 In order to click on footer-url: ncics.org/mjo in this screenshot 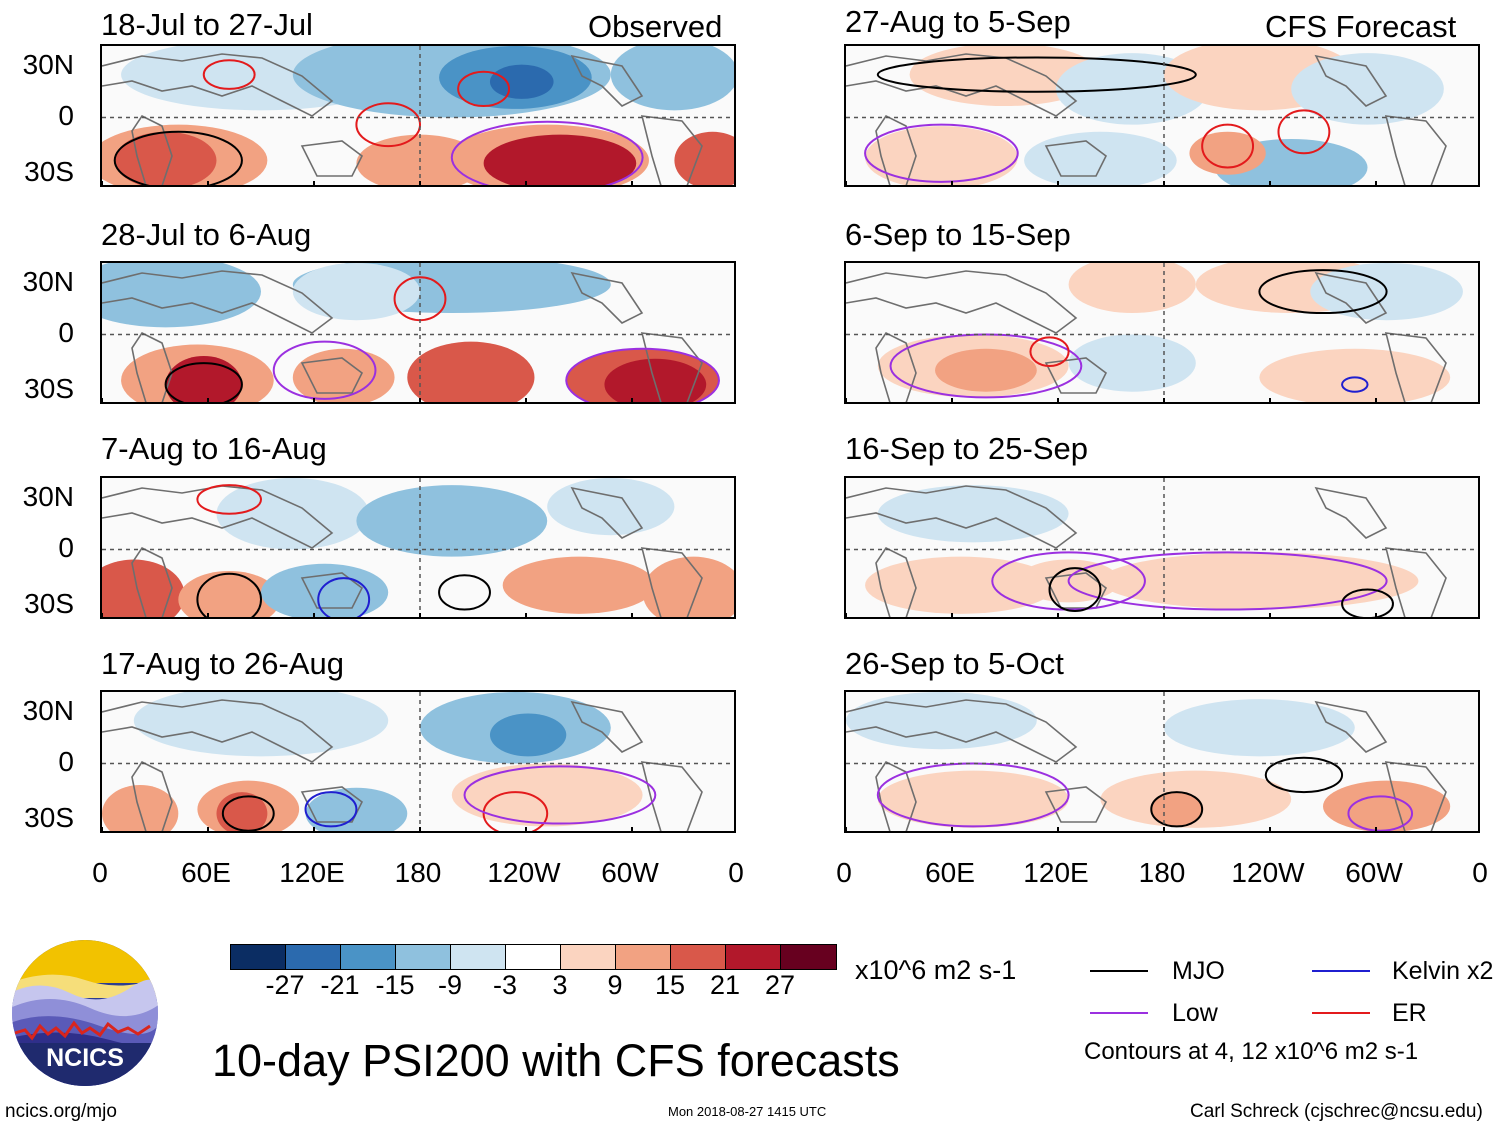, I will do `click(61, 1111)`.